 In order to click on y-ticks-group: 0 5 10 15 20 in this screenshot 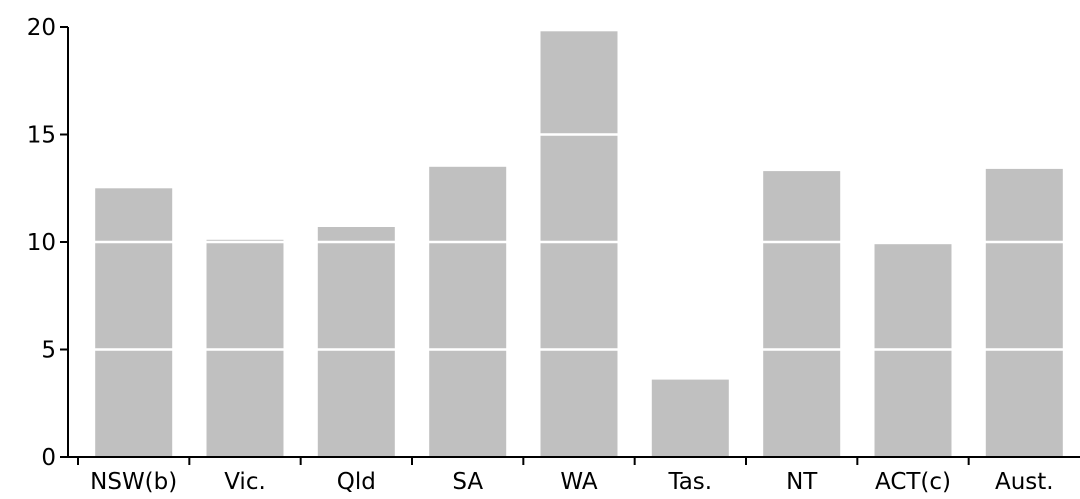, I will do `click(47, 243)`.